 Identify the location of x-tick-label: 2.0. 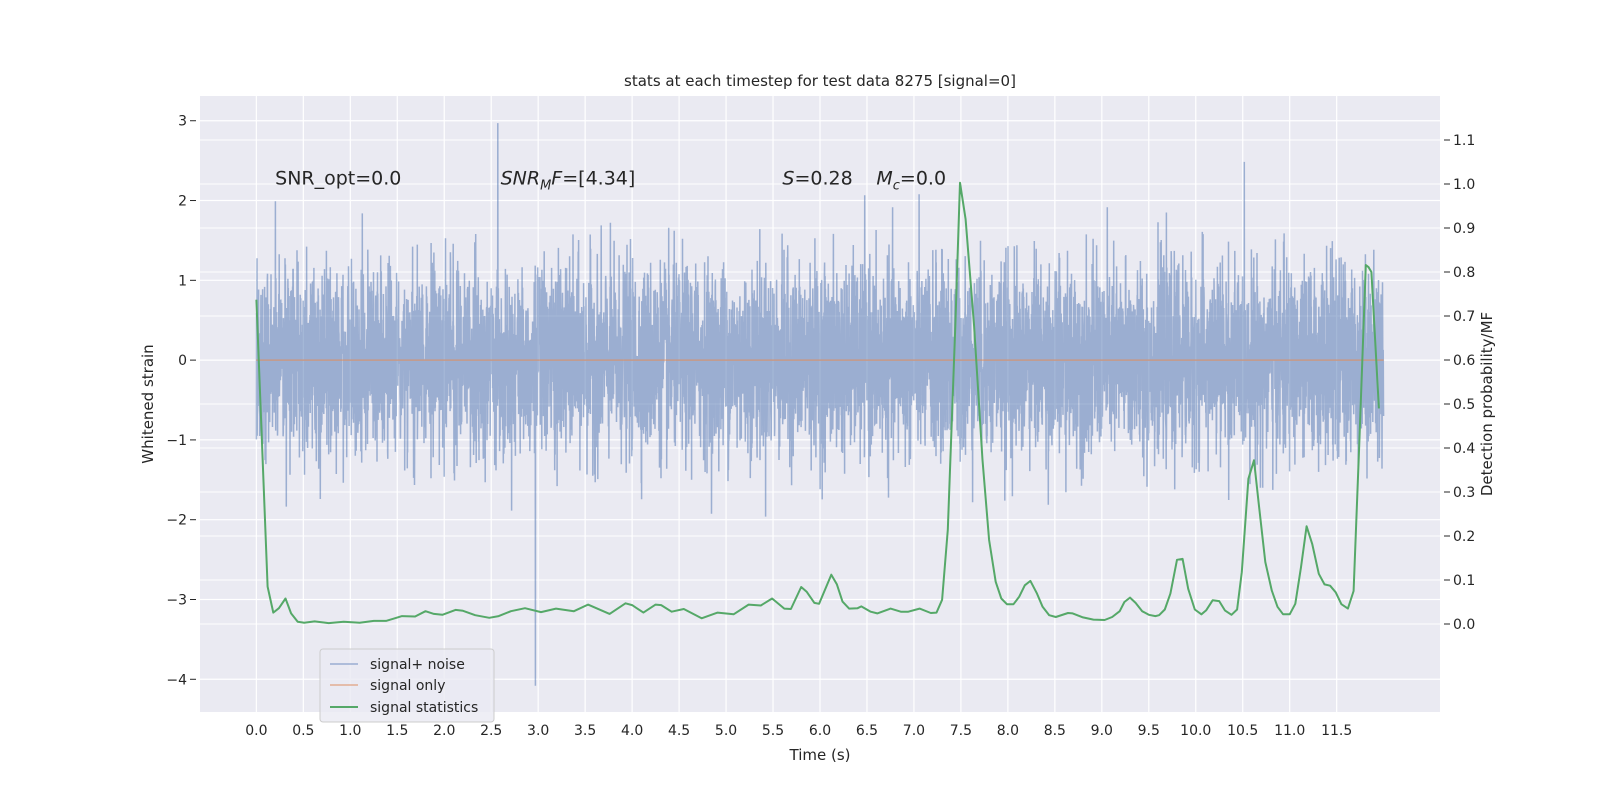
(444, 731).